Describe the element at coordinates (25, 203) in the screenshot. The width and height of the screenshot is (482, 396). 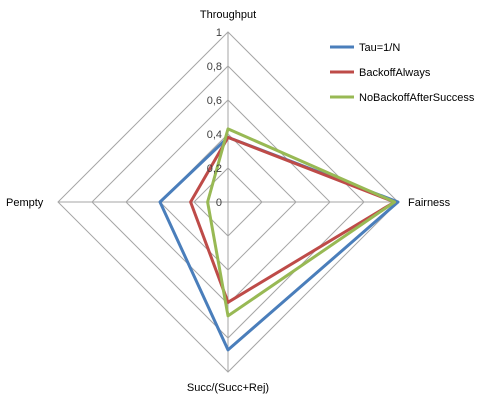
I see `axis-title-3: Pempty` at that location.